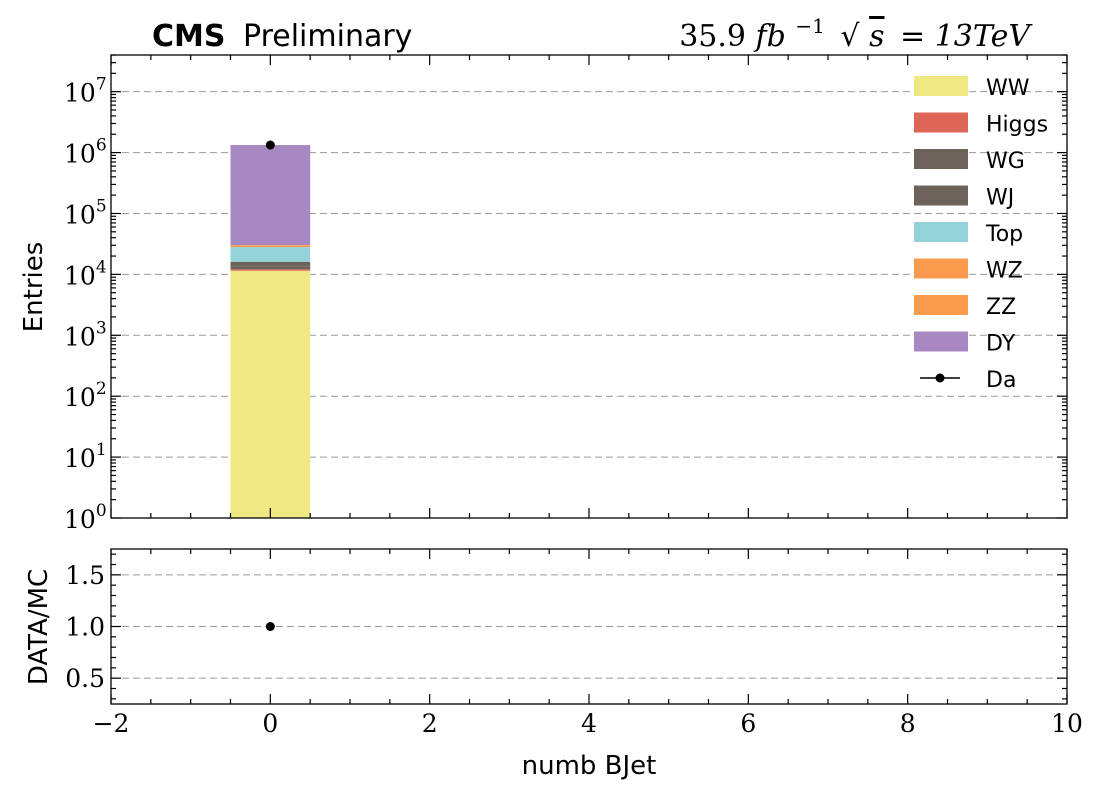  What do you see at coordinates (941, 159) in the screenshot?
I see `legend-swatch-wg` at bounding box center [941, 159].